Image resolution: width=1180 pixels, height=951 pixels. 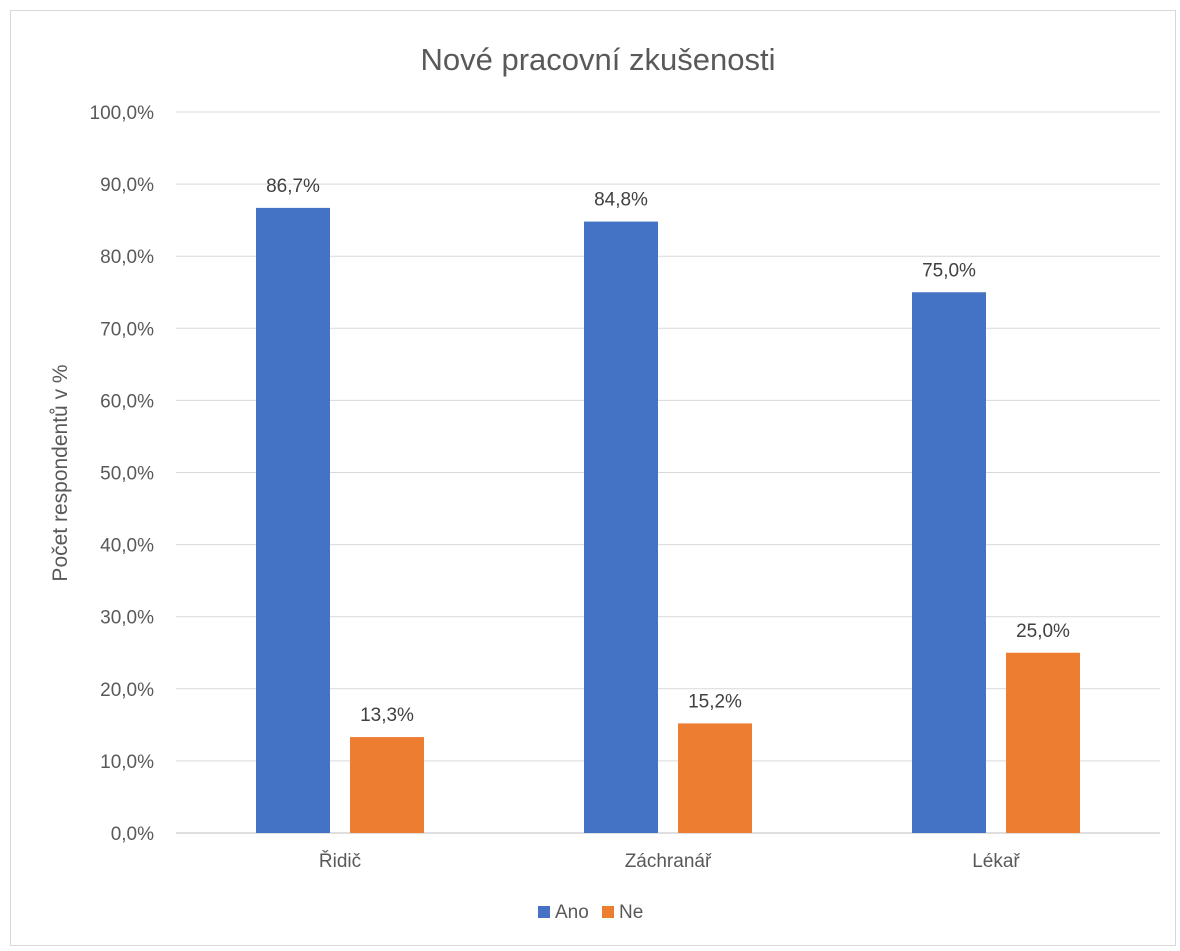 I want to click on y-tick-label: 100,0%, so click(x=122, y=113).